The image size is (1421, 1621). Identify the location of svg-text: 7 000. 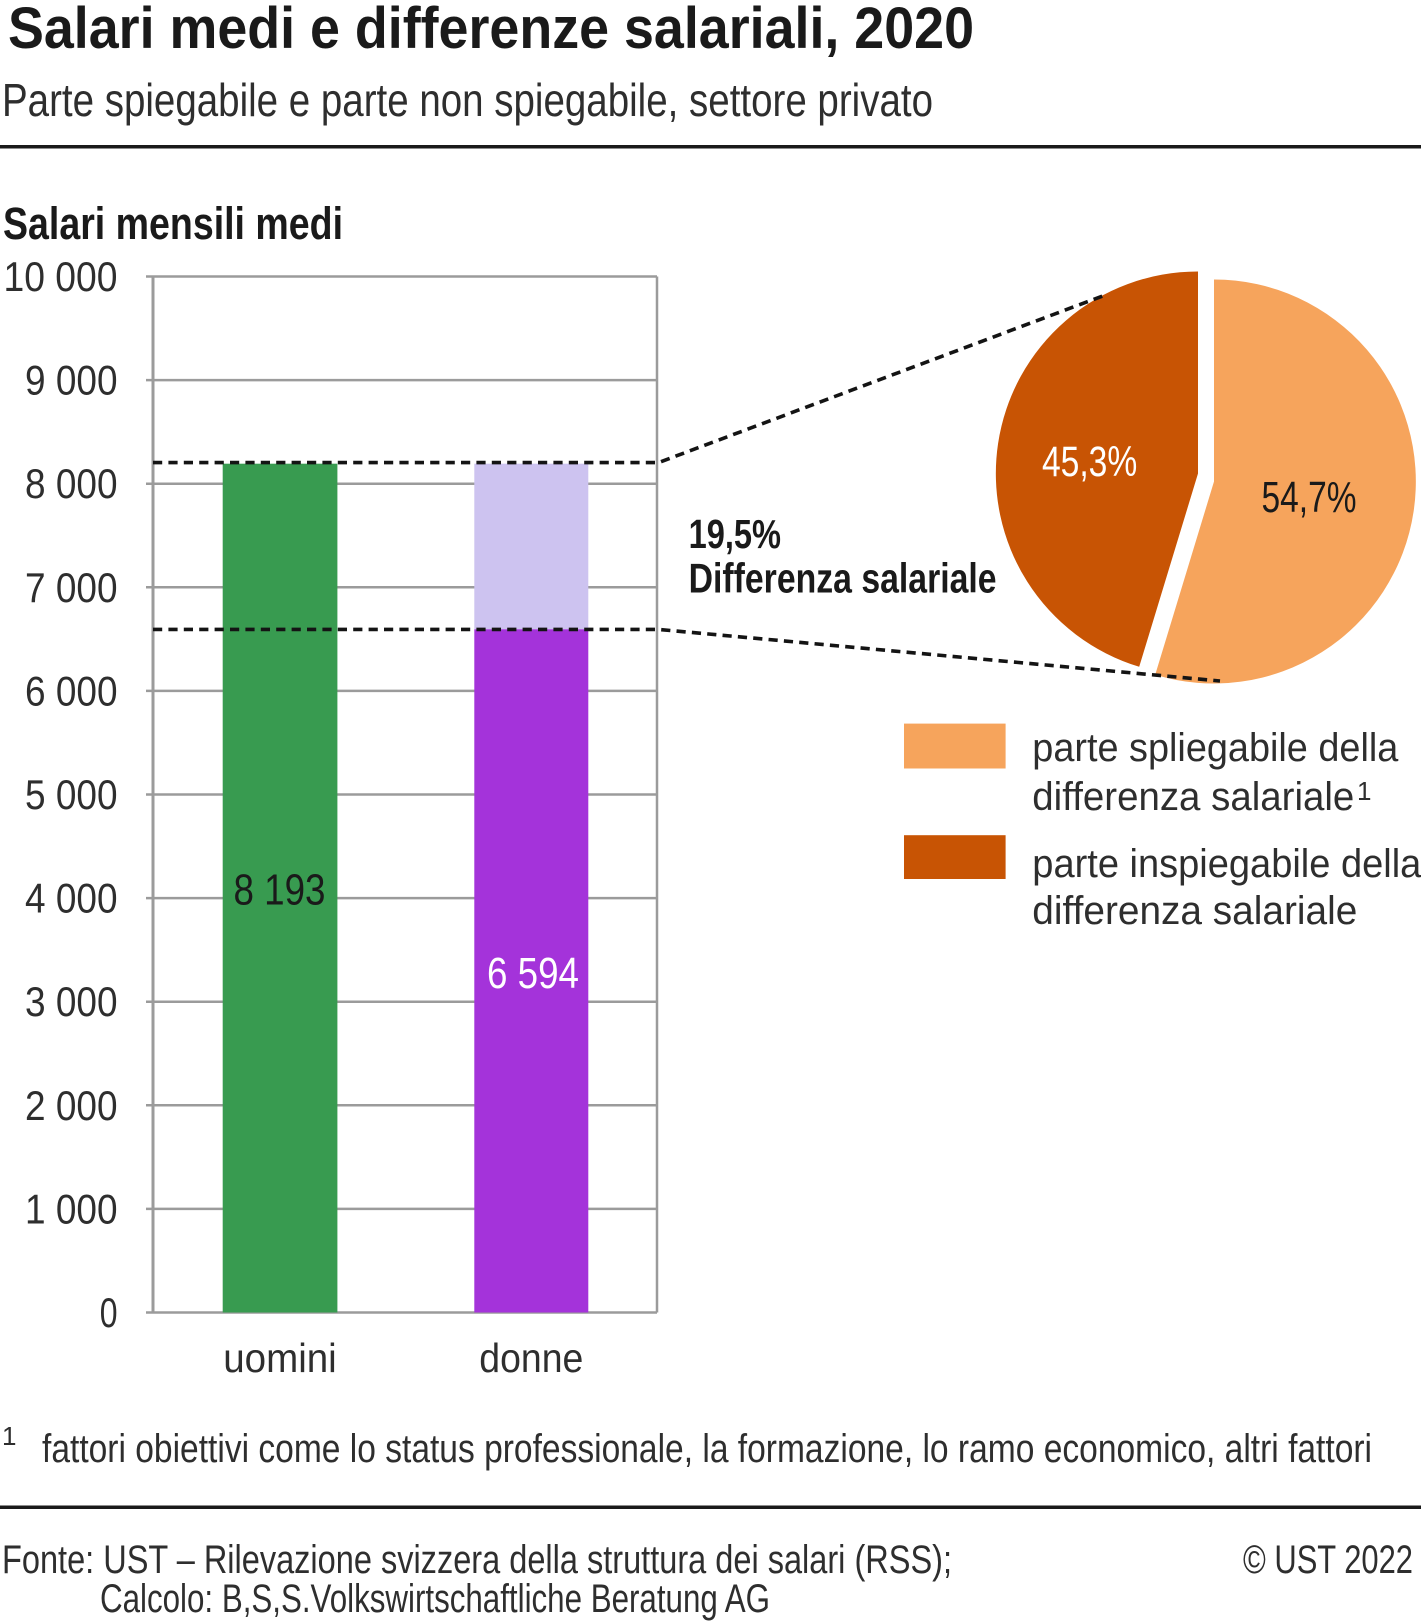
(71, 587).